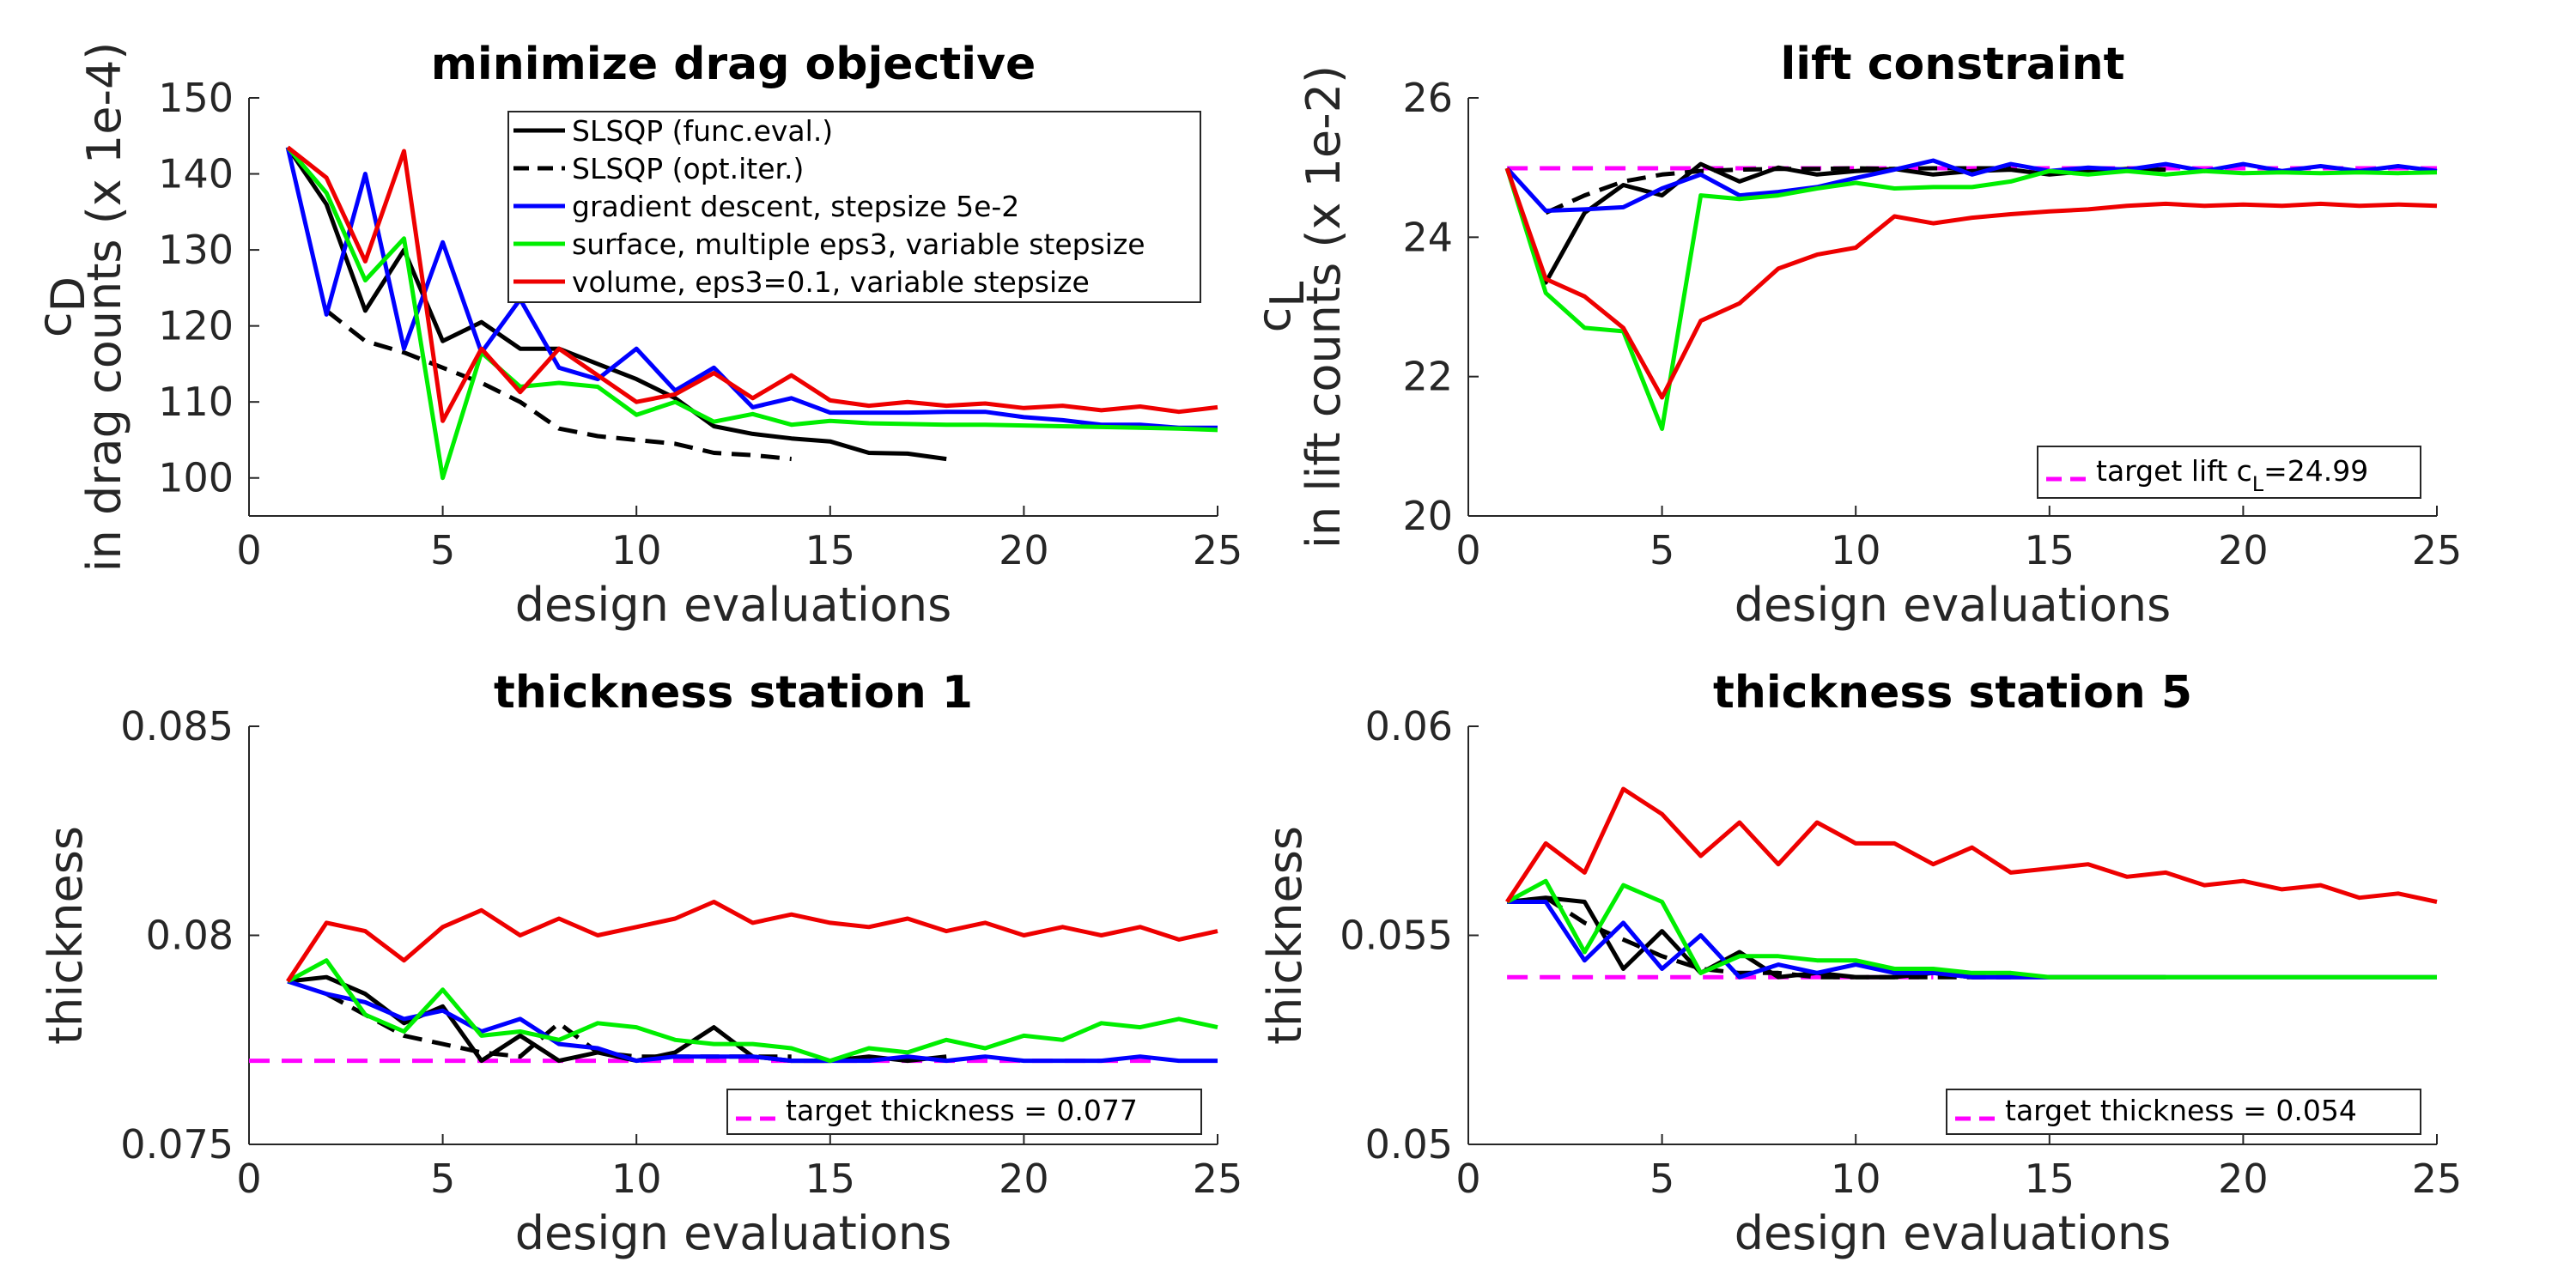 This screenshot has width=2576, height=1268. What do you see at coordinates (196, 98) in the screenshot?
I see `y-tick-label: 150` at bounding box center [196, 98].